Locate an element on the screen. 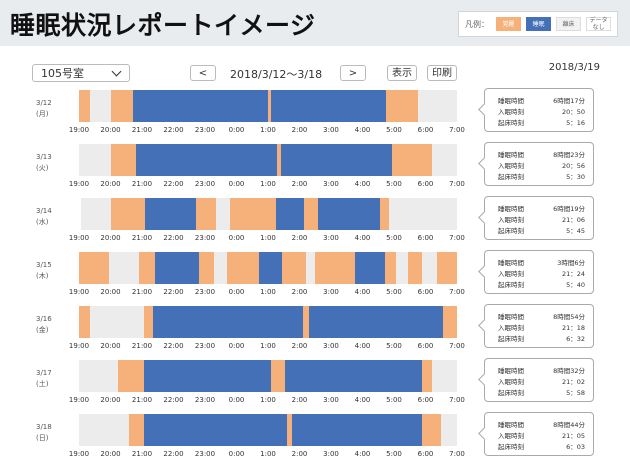 This screenshot has width=630, height=476. report-date: 2018/3/19 is located at coordinates (574, 67).